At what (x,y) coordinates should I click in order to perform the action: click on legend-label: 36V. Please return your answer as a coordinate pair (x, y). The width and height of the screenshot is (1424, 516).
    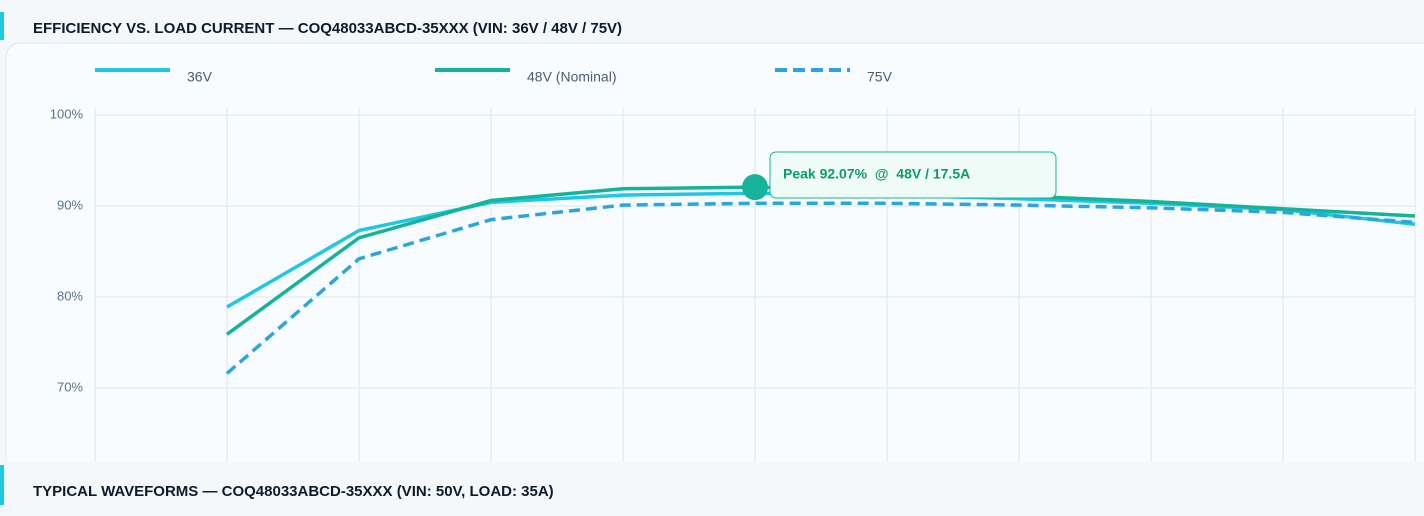
    Looking at the image, I should click on (200, 77).